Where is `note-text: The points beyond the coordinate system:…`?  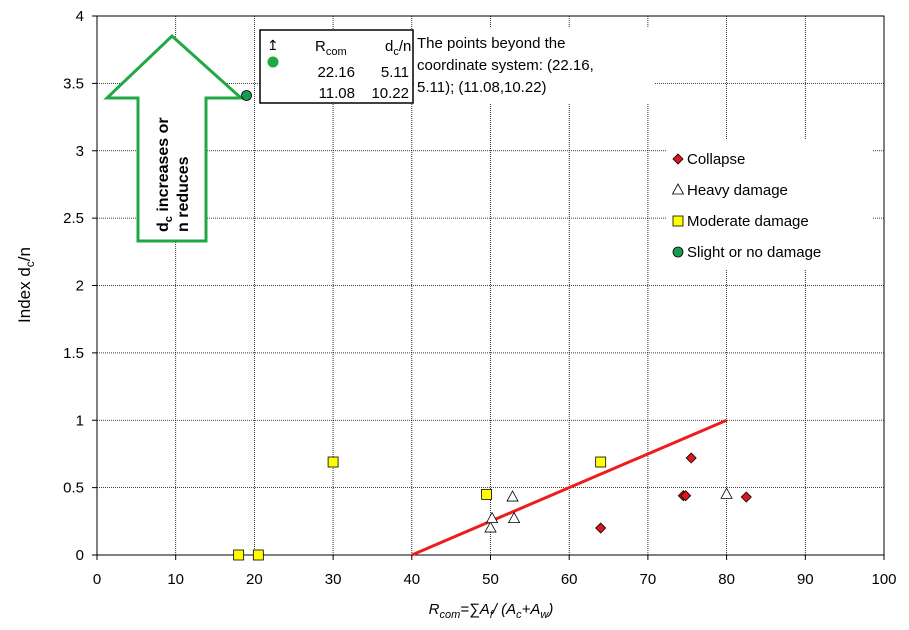 note-text: The points beyond the coordinate system:… is located at coordinates (534, 66).